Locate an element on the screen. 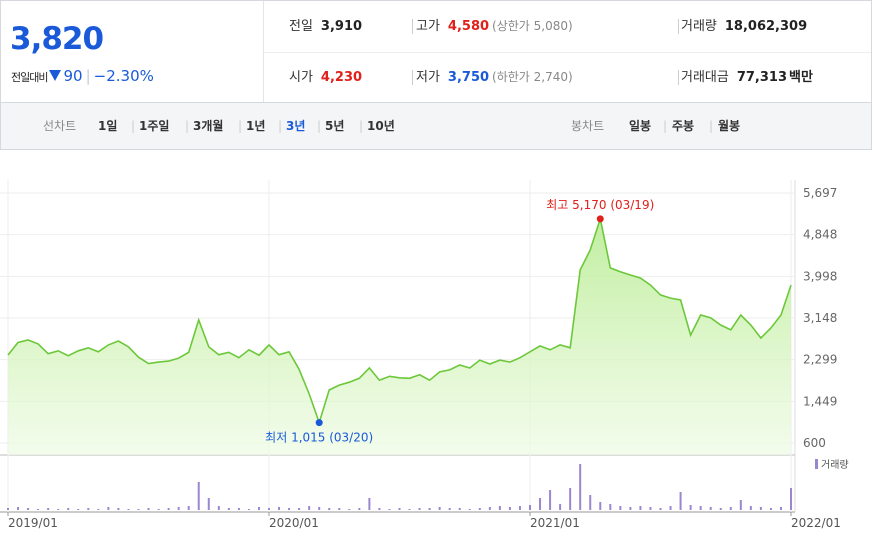 This screenshot has width=872, height=537. cell-label: 고가 is located at coordinates (428, 26).